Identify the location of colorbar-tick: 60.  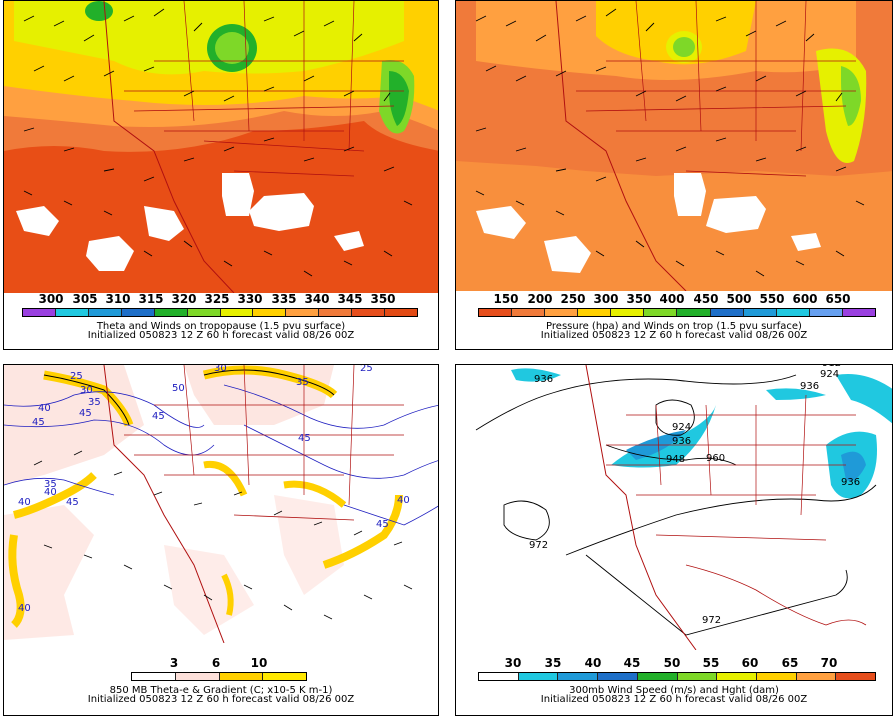
(750, 663).